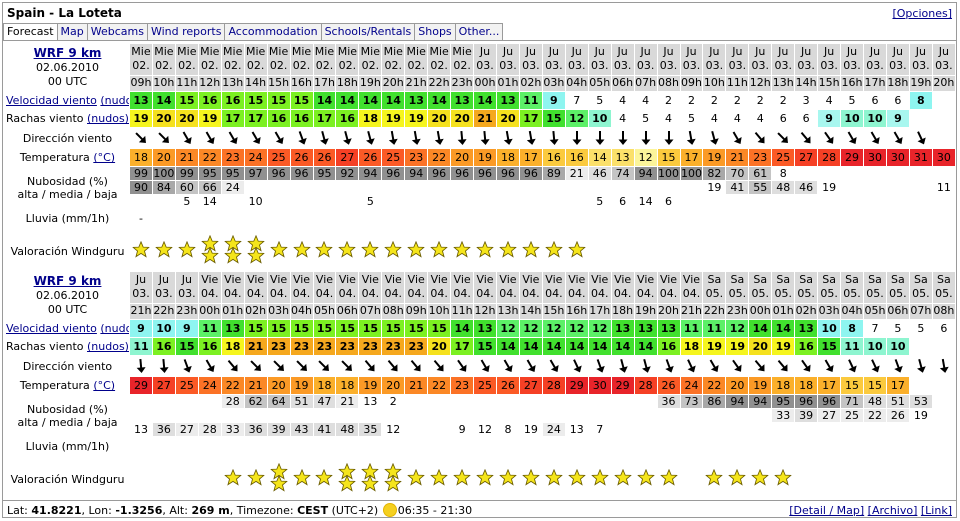  I want to click on tab-webcams: Webcams, so click(117, 32).